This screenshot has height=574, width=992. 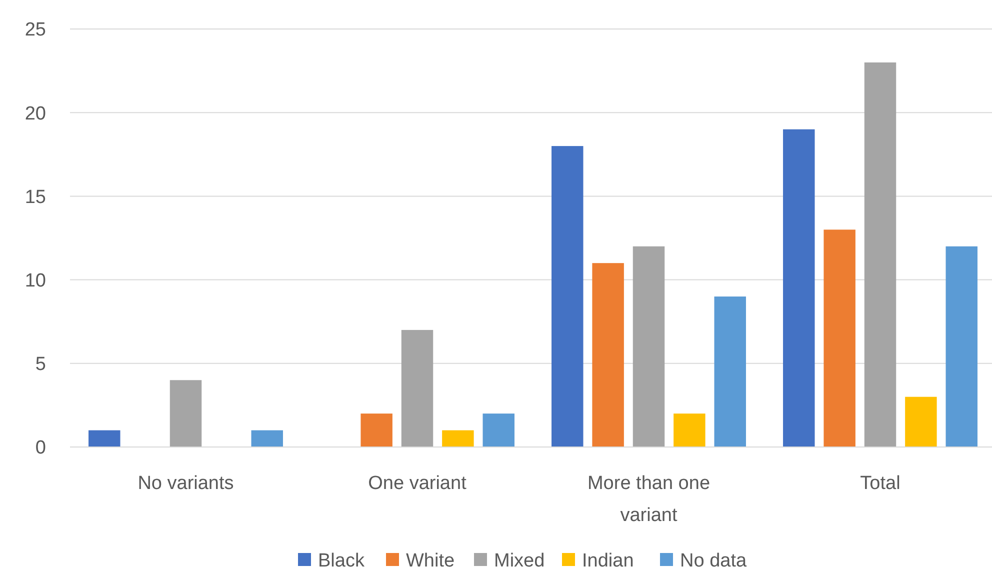 I want to click on legend-label: Indian, so click(x=608, y=561).